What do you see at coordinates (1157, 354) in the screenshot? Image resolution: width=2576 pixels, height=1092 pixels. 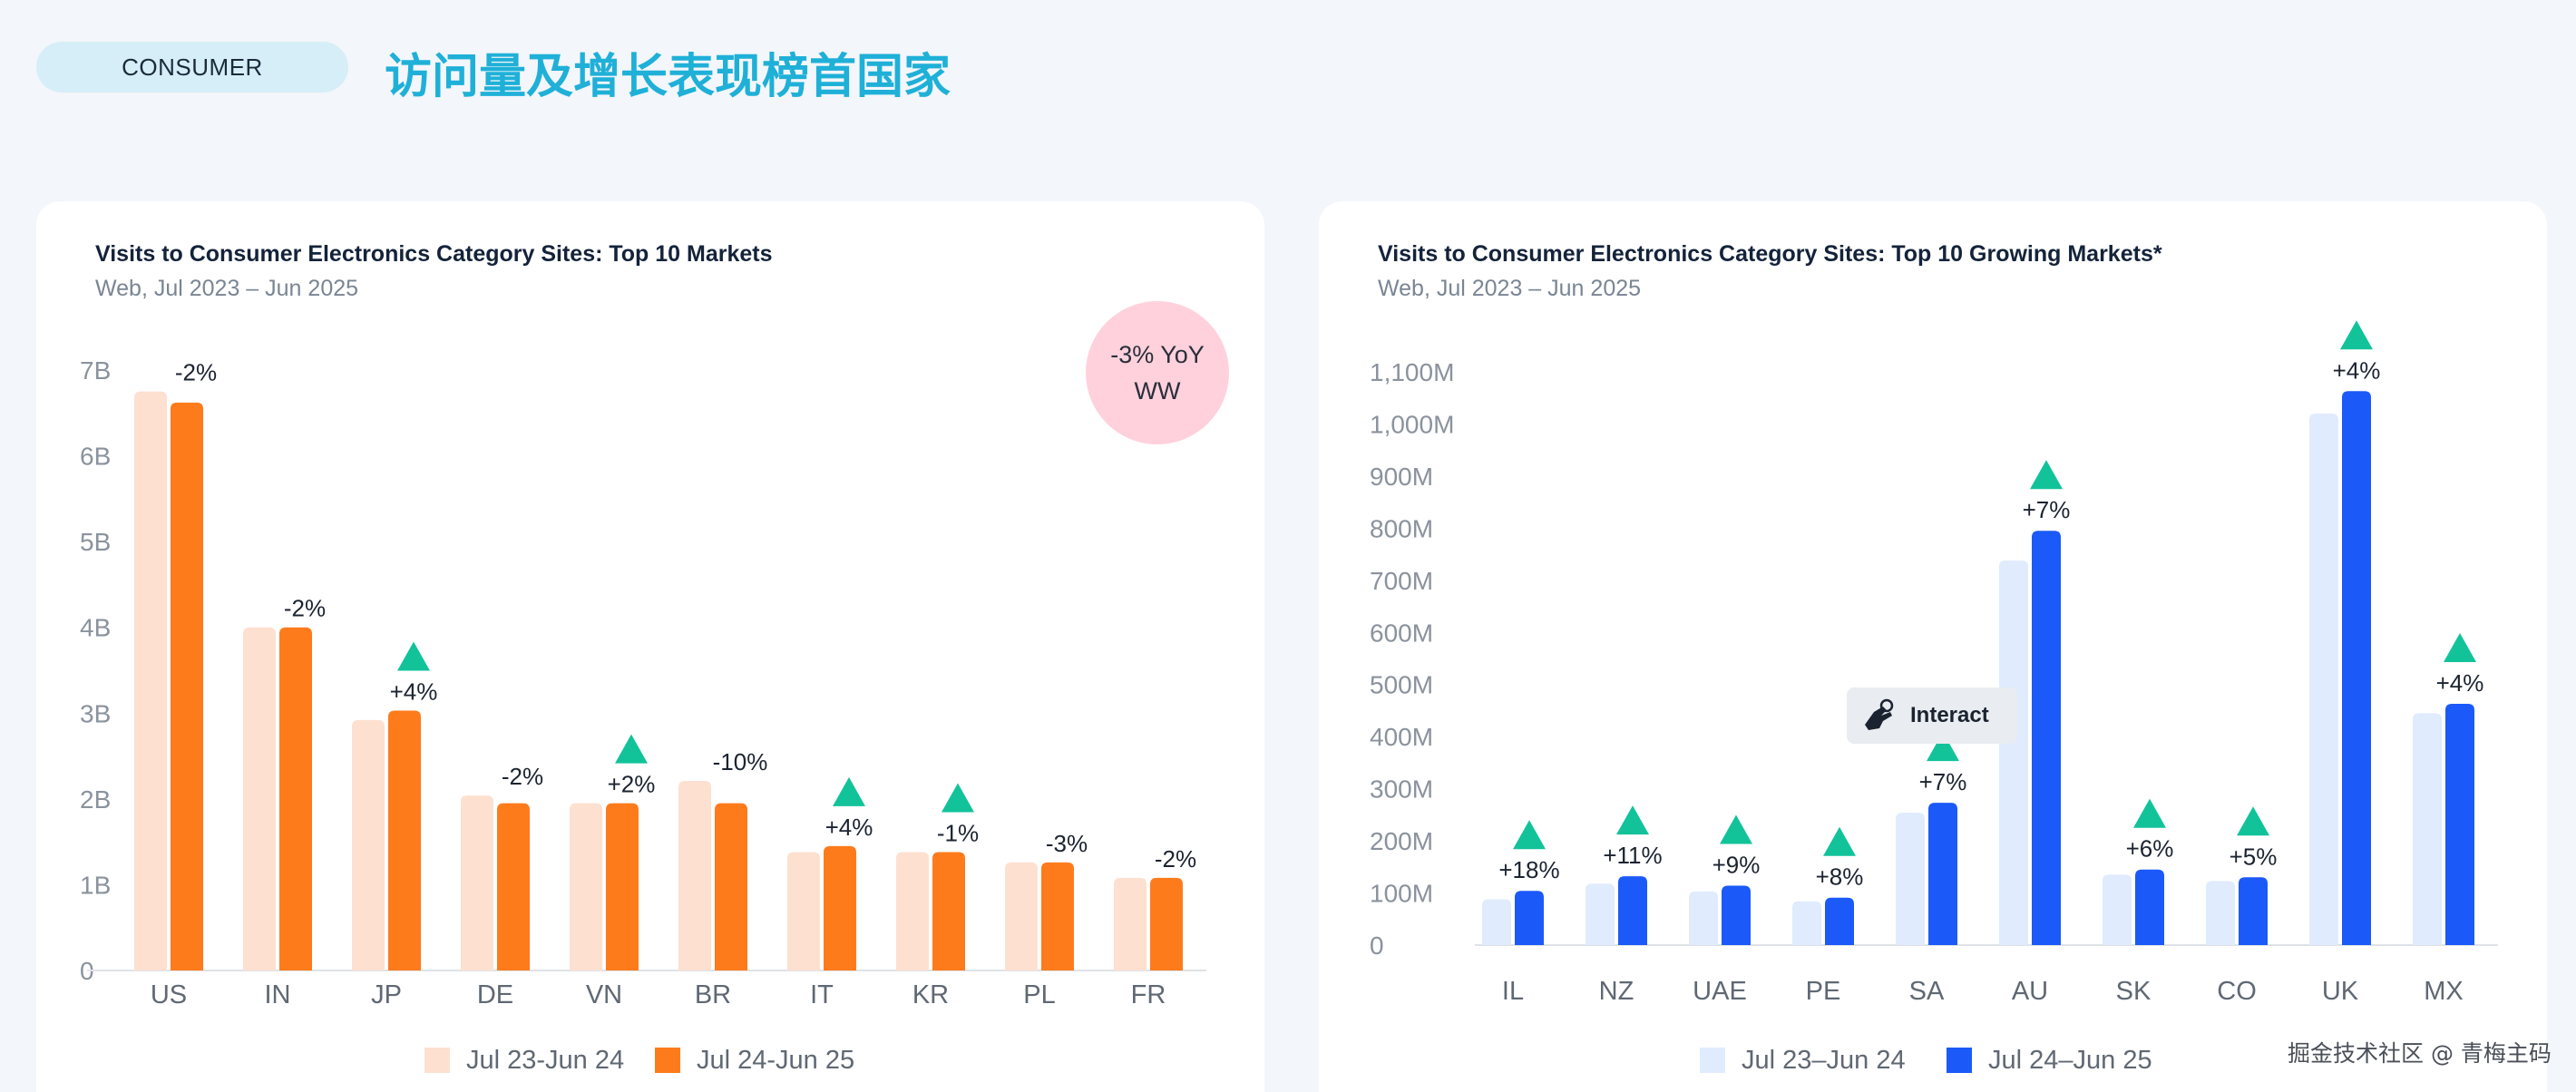 I see `yoy-badge-value: -3% YoY` at bounding box center [1157, 354].